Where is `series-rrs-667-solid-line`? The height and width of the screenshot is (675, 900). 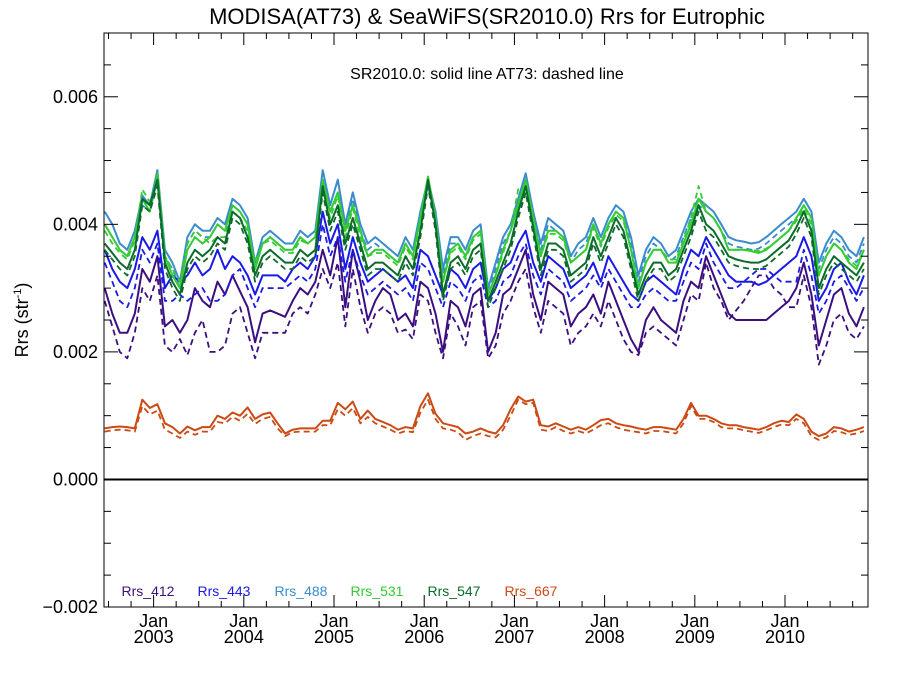 series-rrs-667-solid-line is located at coordinates (484, 415).